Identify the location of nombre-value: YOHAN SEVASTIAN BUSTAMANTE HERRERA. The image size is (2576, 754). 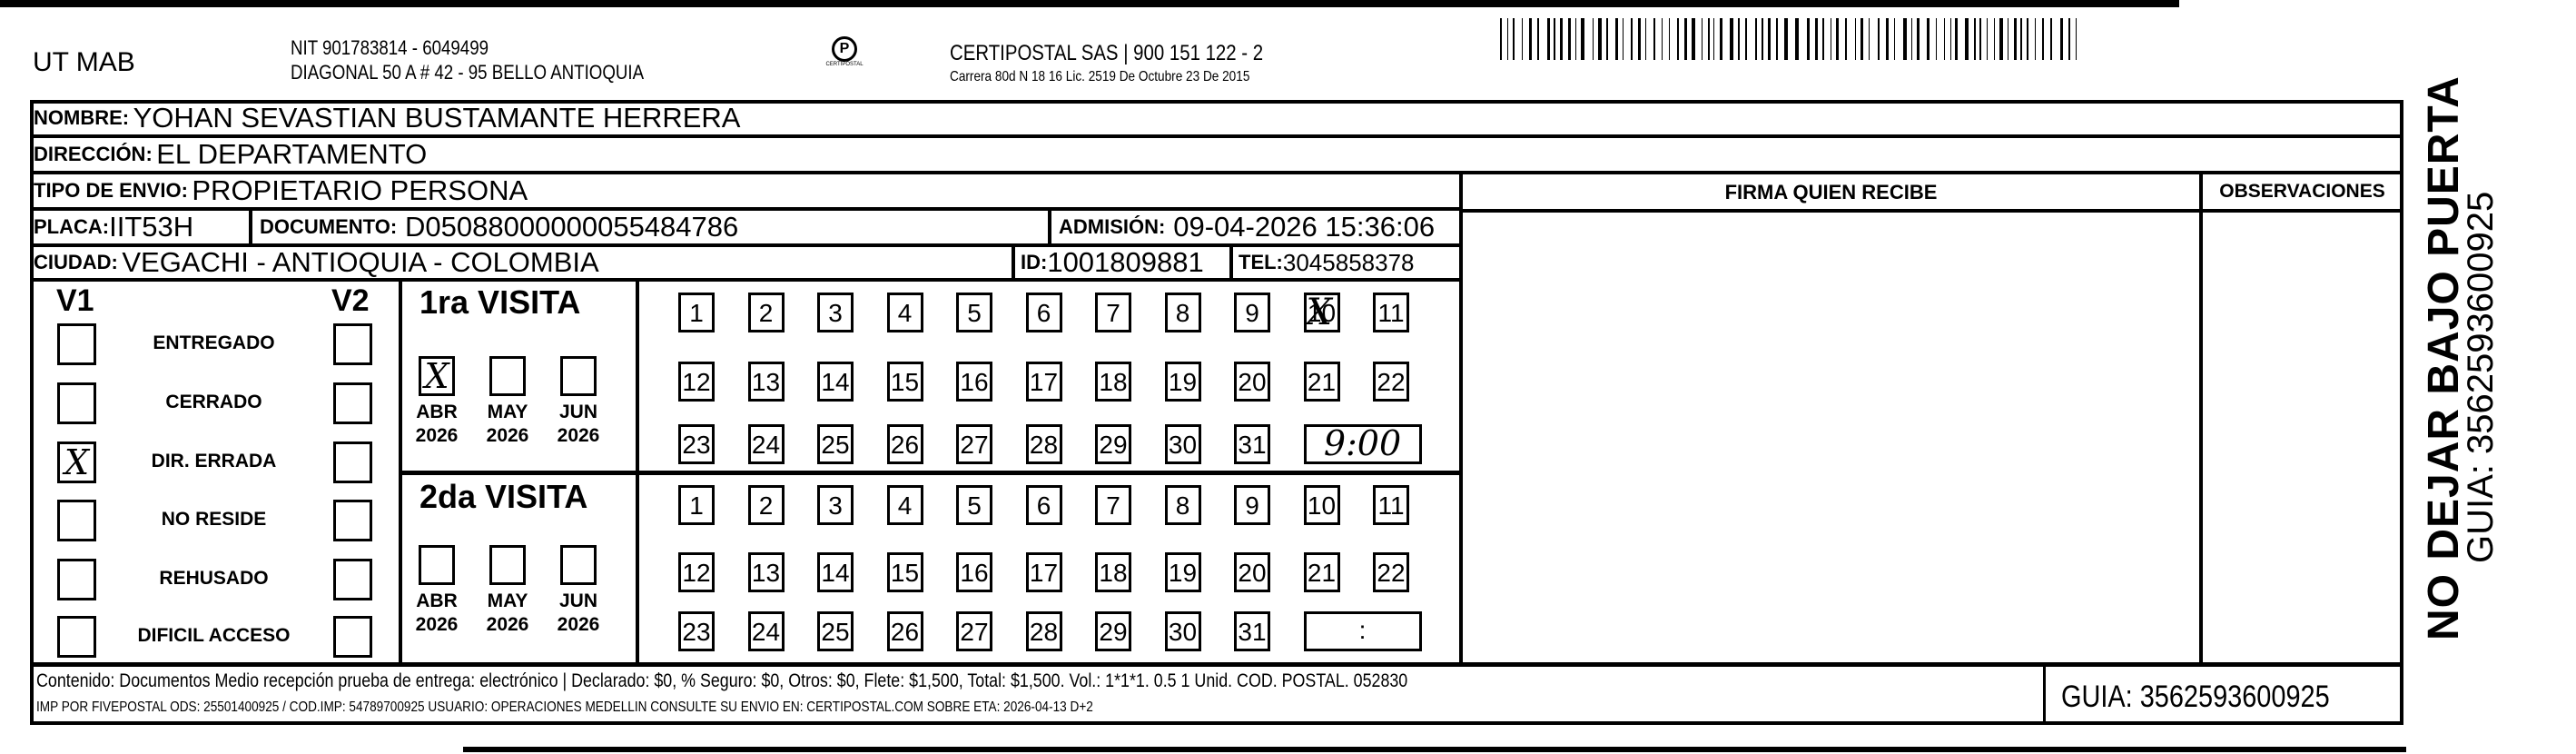
(437, 118).